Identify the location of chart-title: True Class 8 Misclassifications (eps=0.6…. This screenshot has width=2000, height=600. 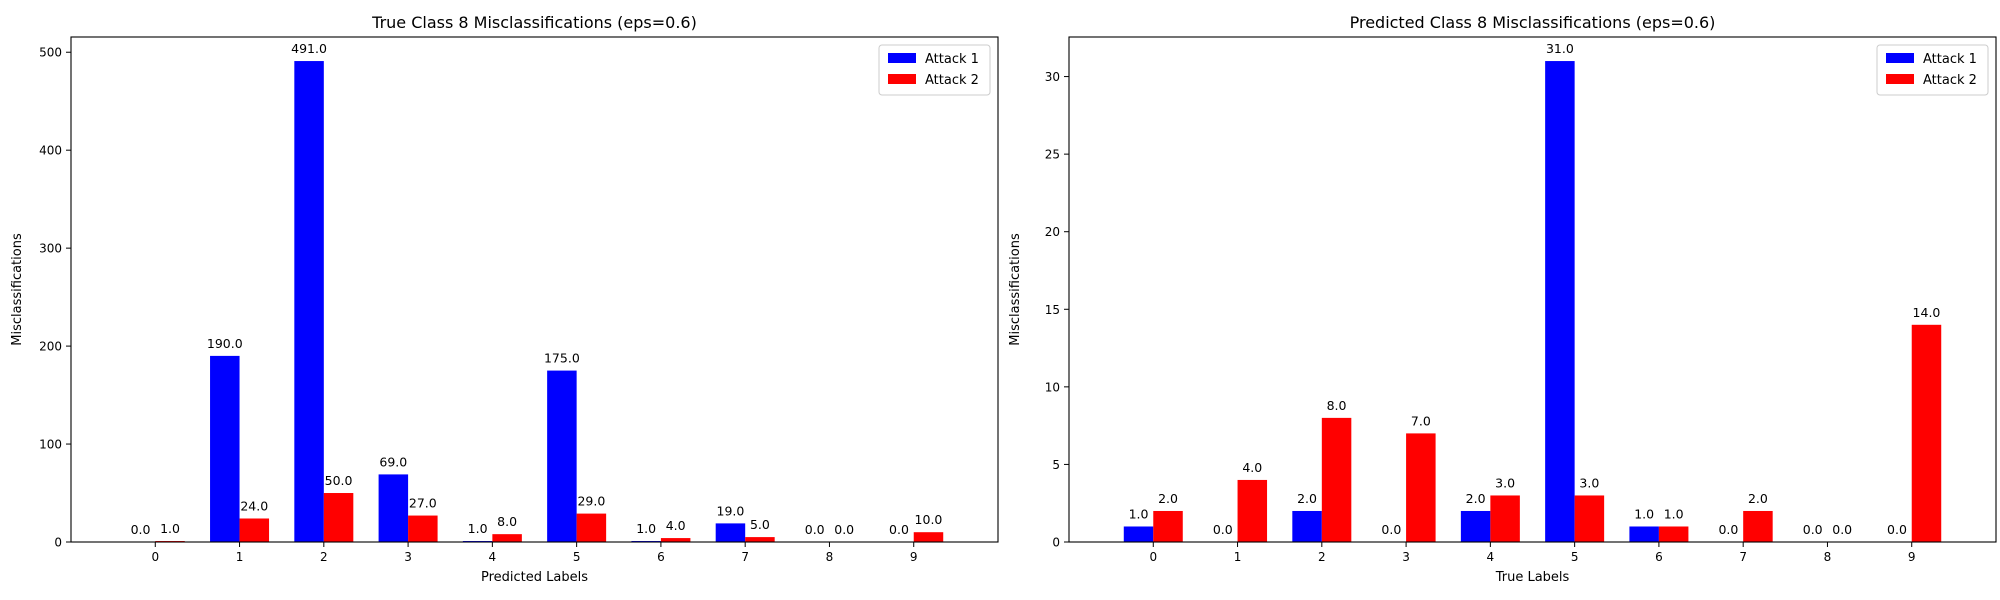
(534, 22).